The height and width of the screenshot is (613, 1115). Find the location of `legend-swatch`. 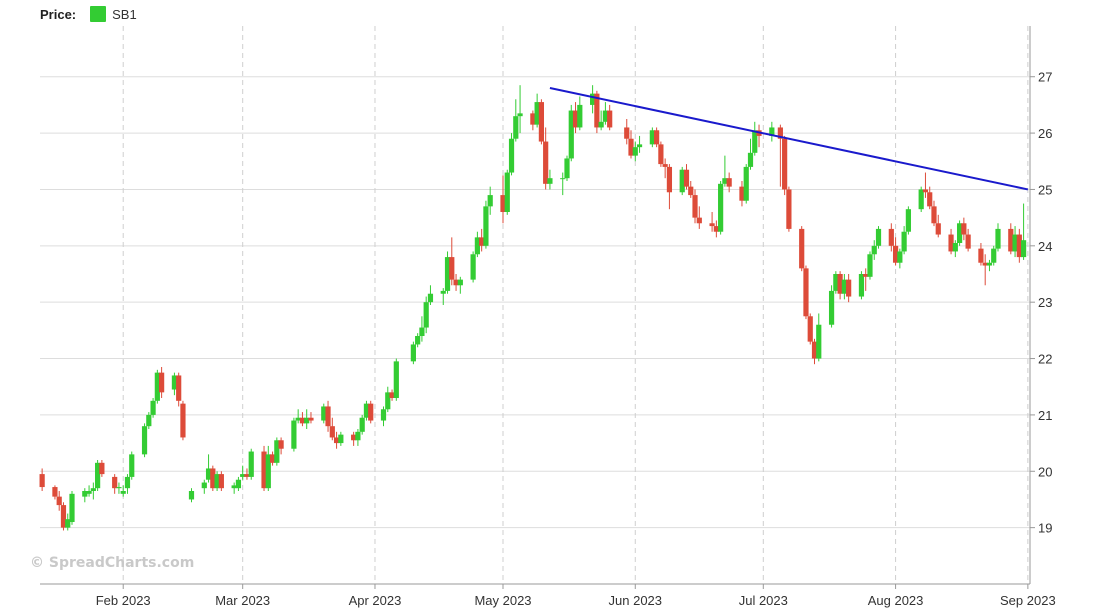

legend-swatch is located at coordinates (98, 14).